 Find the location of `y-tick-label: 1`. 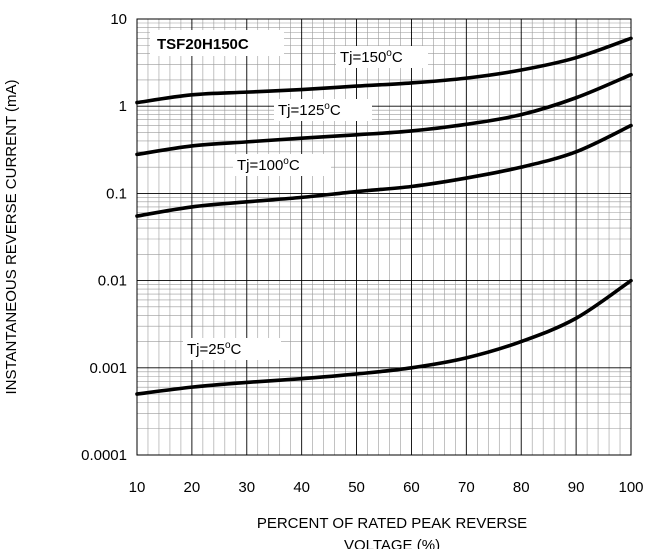

y-tick-label: 1 is located at coordinates (123, 106).